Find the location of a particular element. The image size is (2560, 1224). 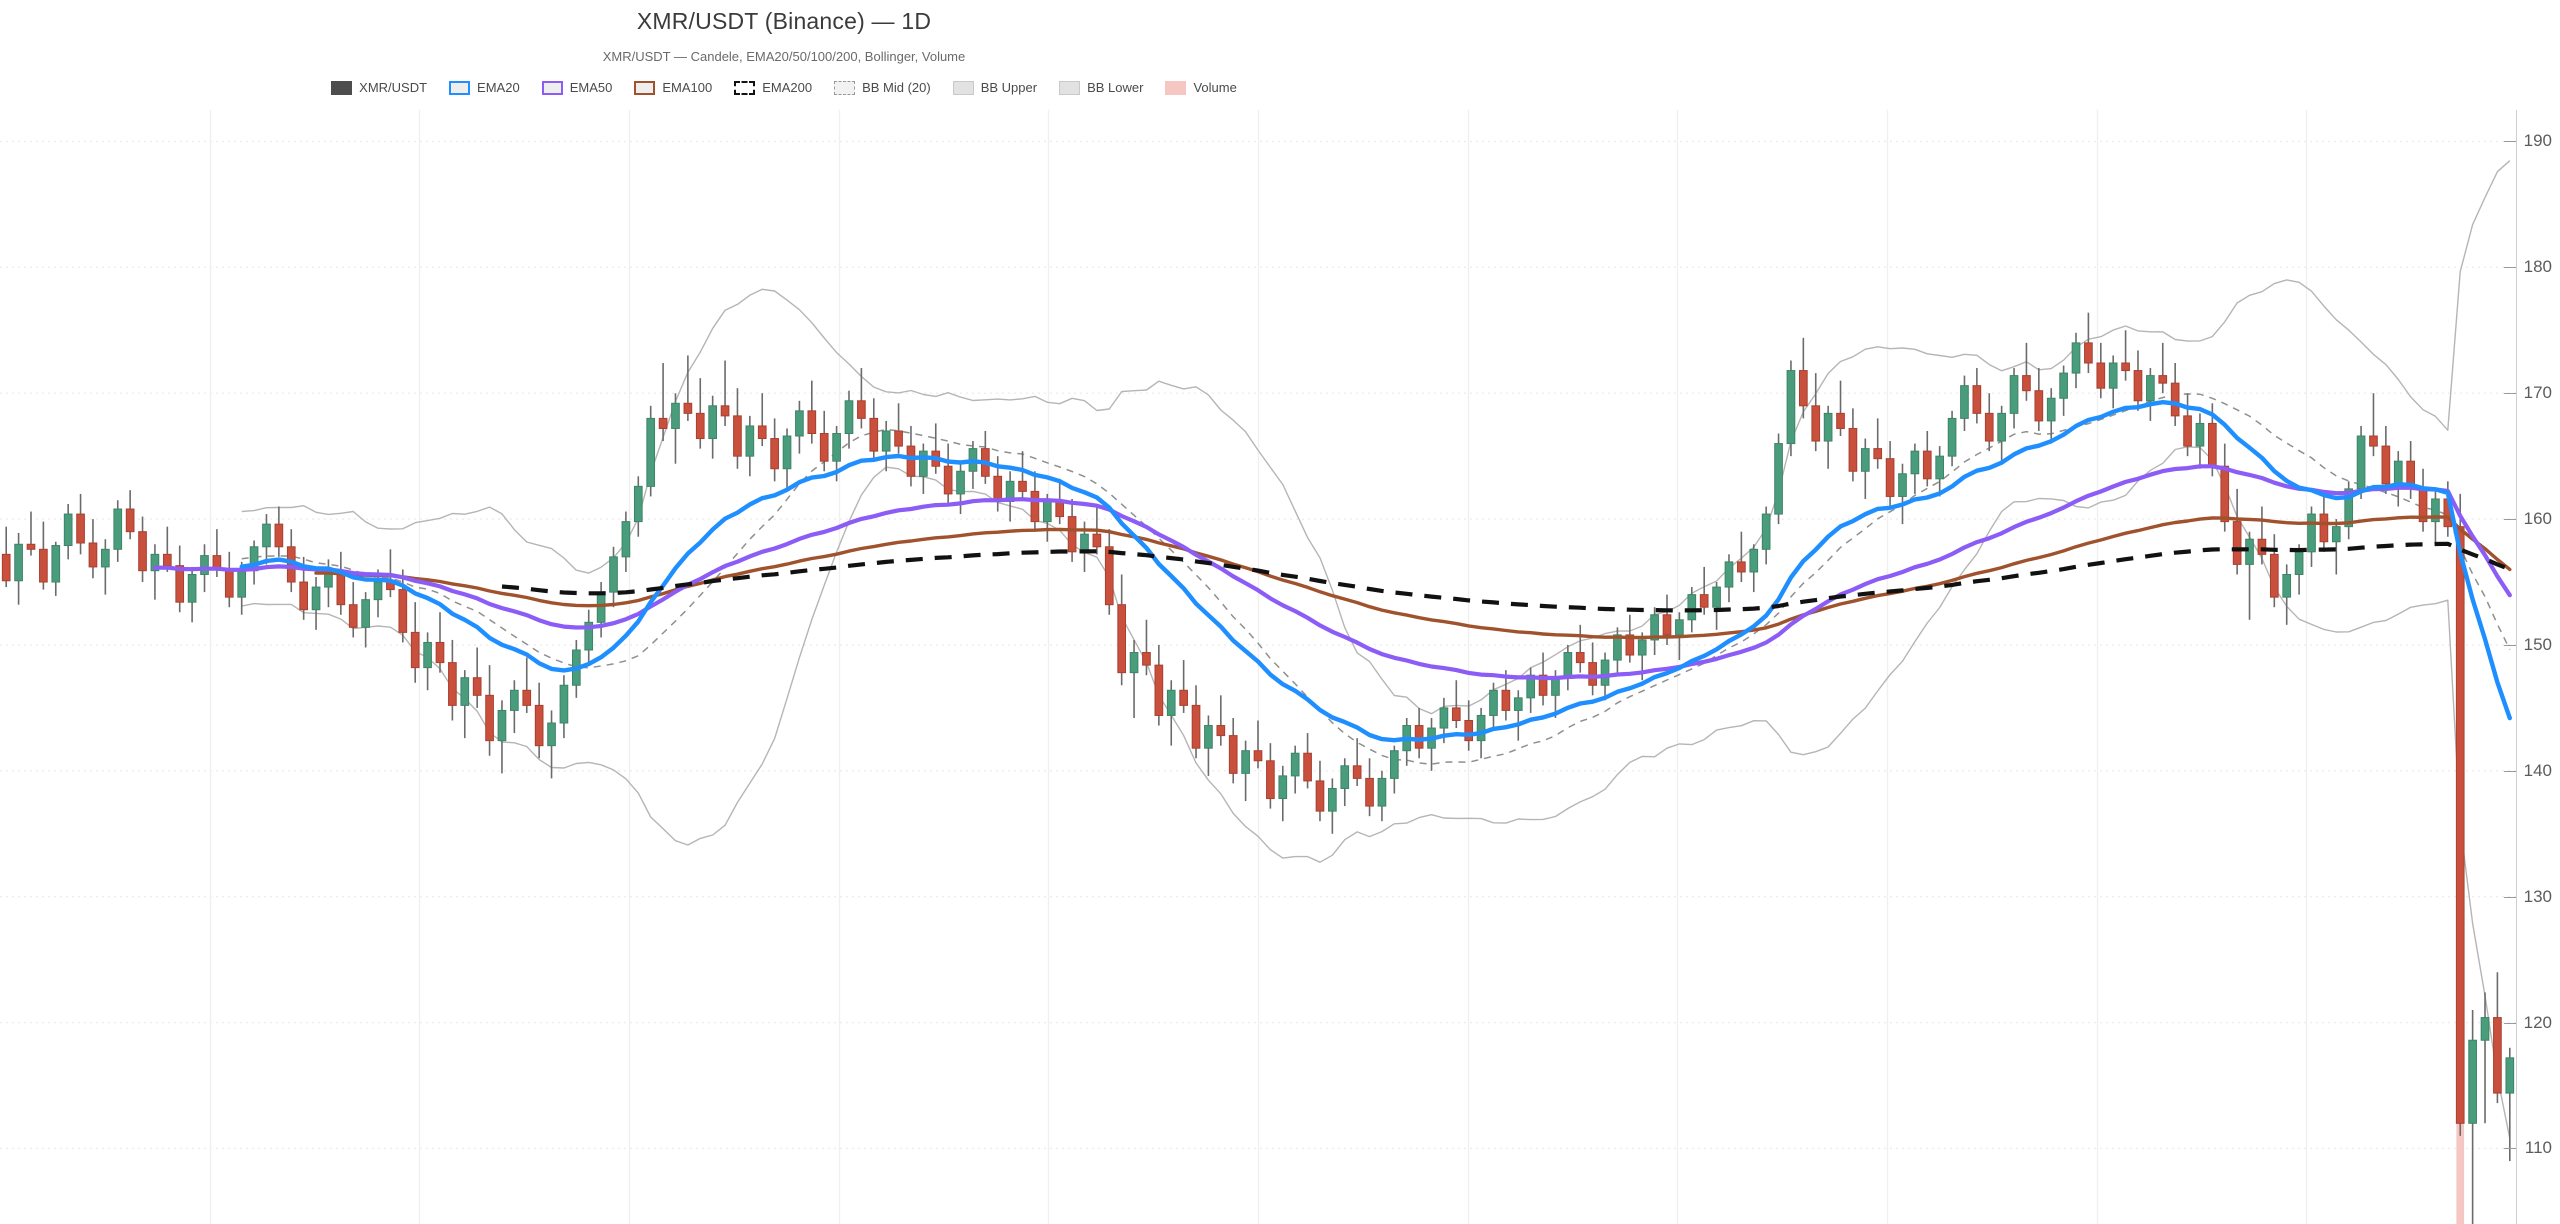

y-tick-label: 190 is located at coordinates (2537, 141).